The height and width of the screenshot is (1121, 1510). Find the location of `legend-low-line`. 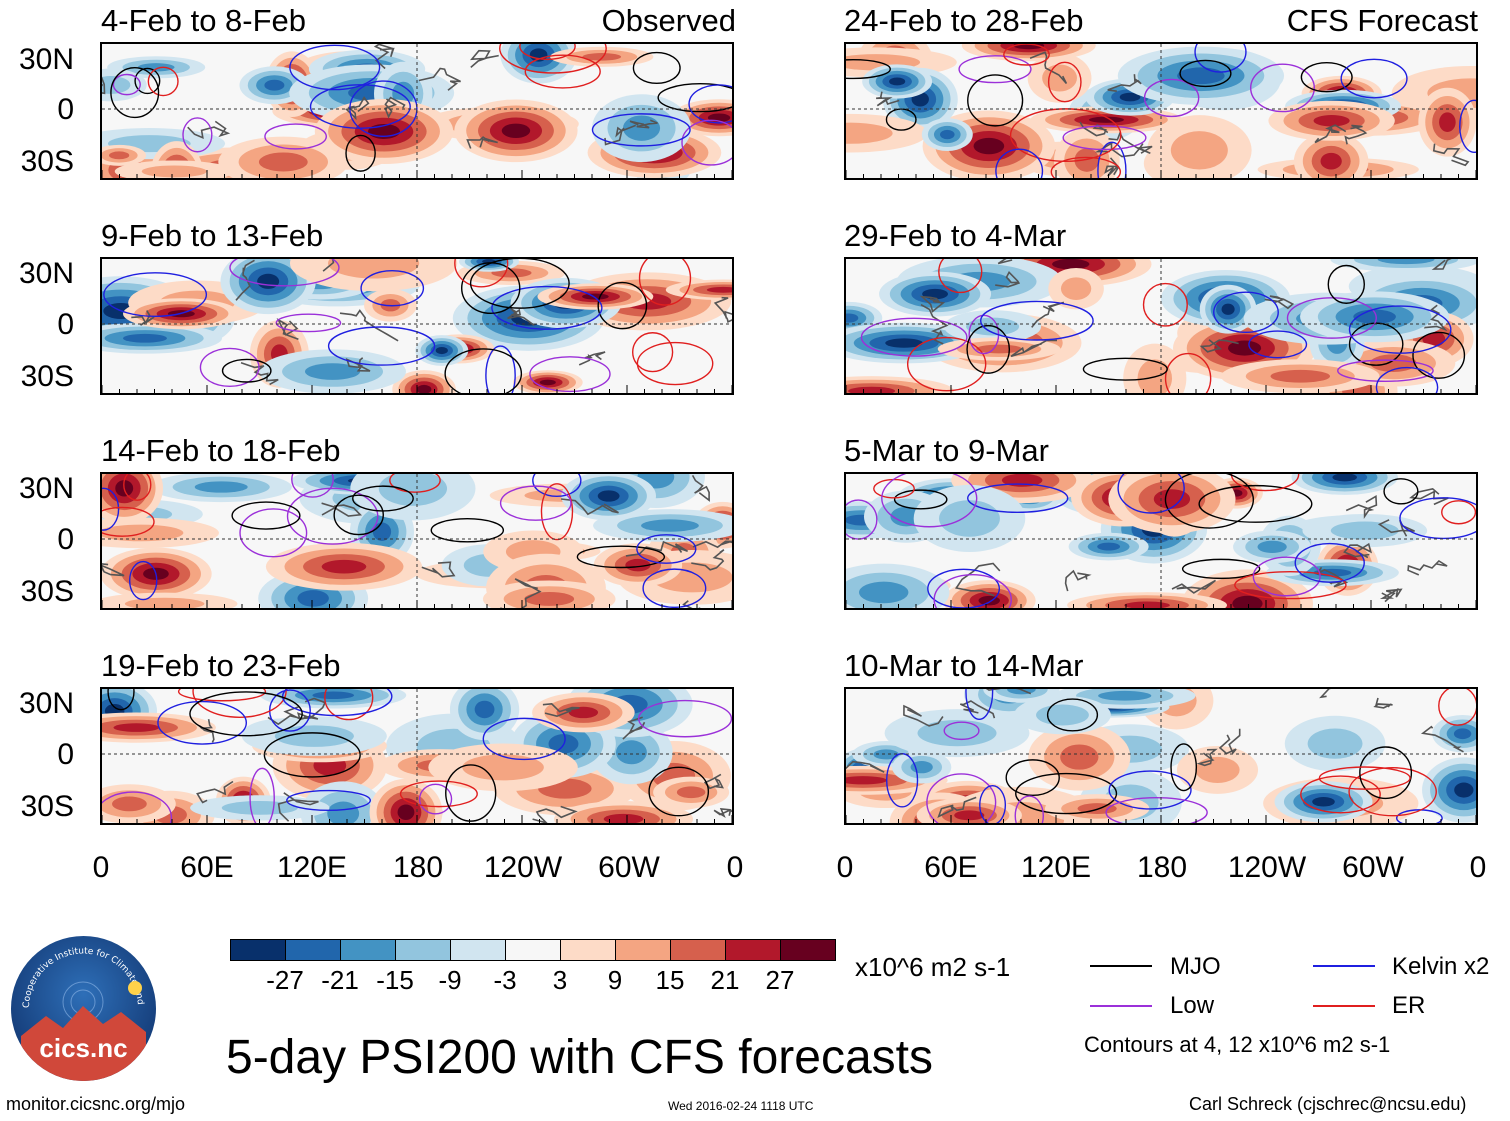

legend-low-line is located at coordinates (1121, 1006).